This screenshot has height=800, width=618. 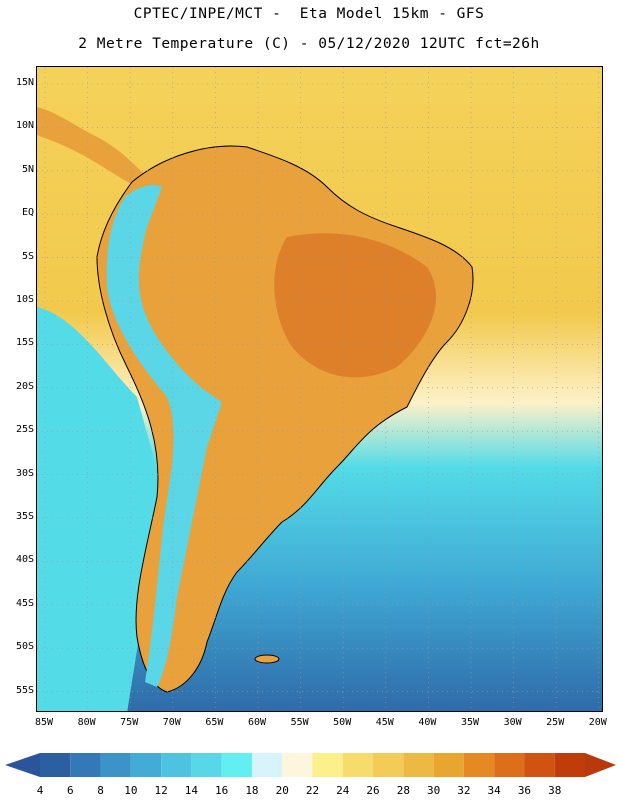 What do you see at coordinates (355, 305) in the screenshot?
I see `brazil-hot-interior` at bounding box center [355, 305].